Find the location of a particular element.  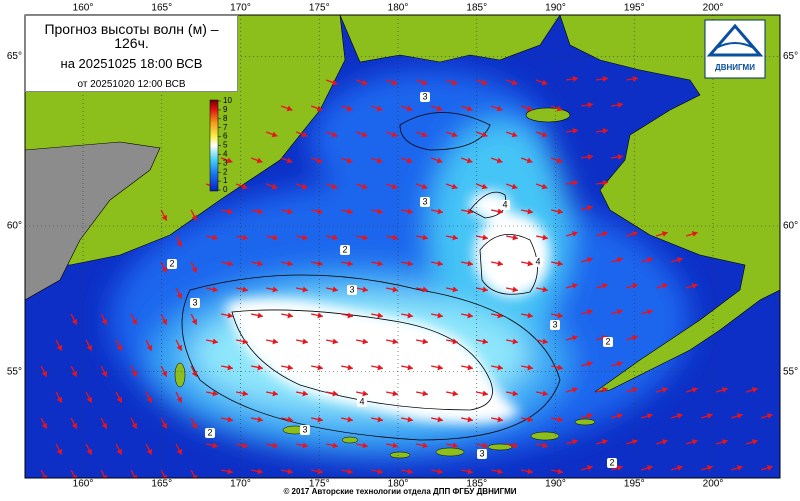

lon-label-top: 190° is located at coordinates (555, 8).